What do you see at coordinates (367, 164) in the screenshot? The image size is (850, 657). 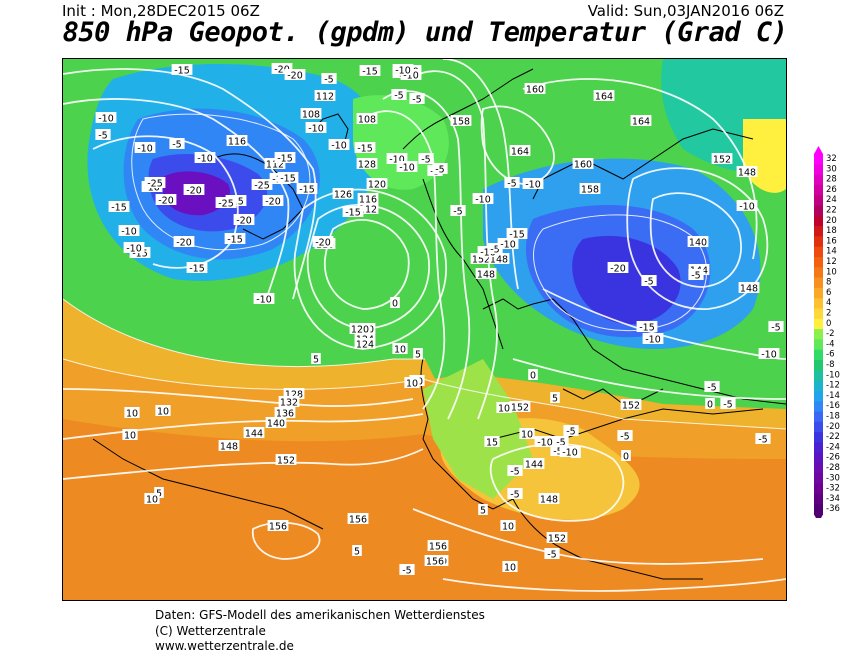 I see `height-label: 128` at bounding box center [367, 164].